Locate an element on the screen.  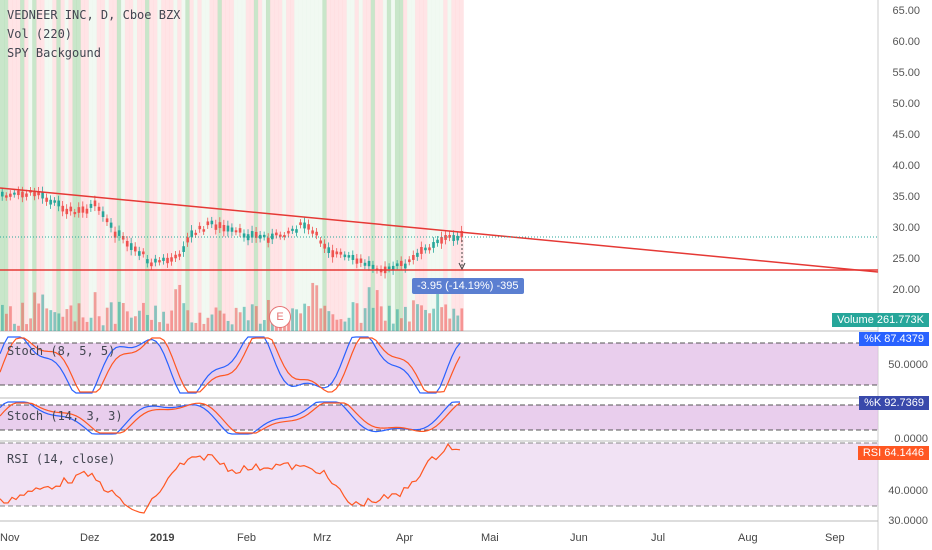
price-axis-label: 25.00 is located at coordinates (906, 259).